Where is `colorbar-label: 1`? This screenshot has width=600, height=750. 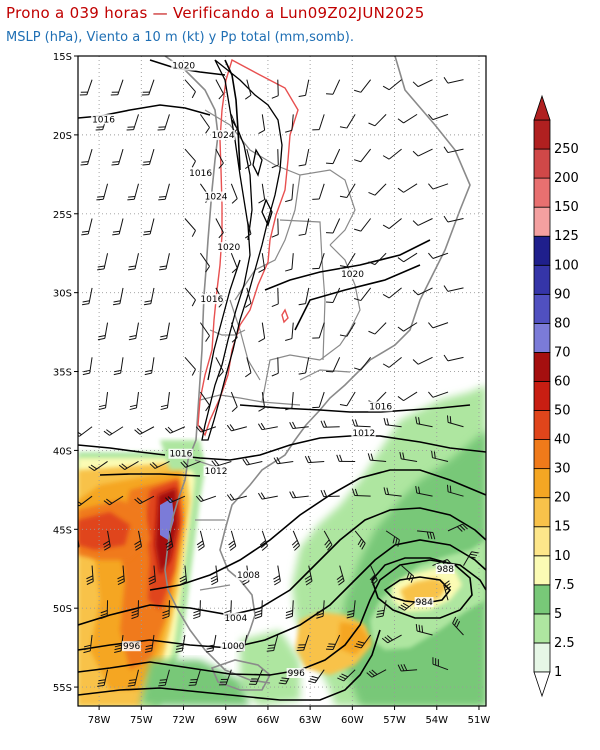 colorbar-label: 1 is located at coordinates (558, 672).